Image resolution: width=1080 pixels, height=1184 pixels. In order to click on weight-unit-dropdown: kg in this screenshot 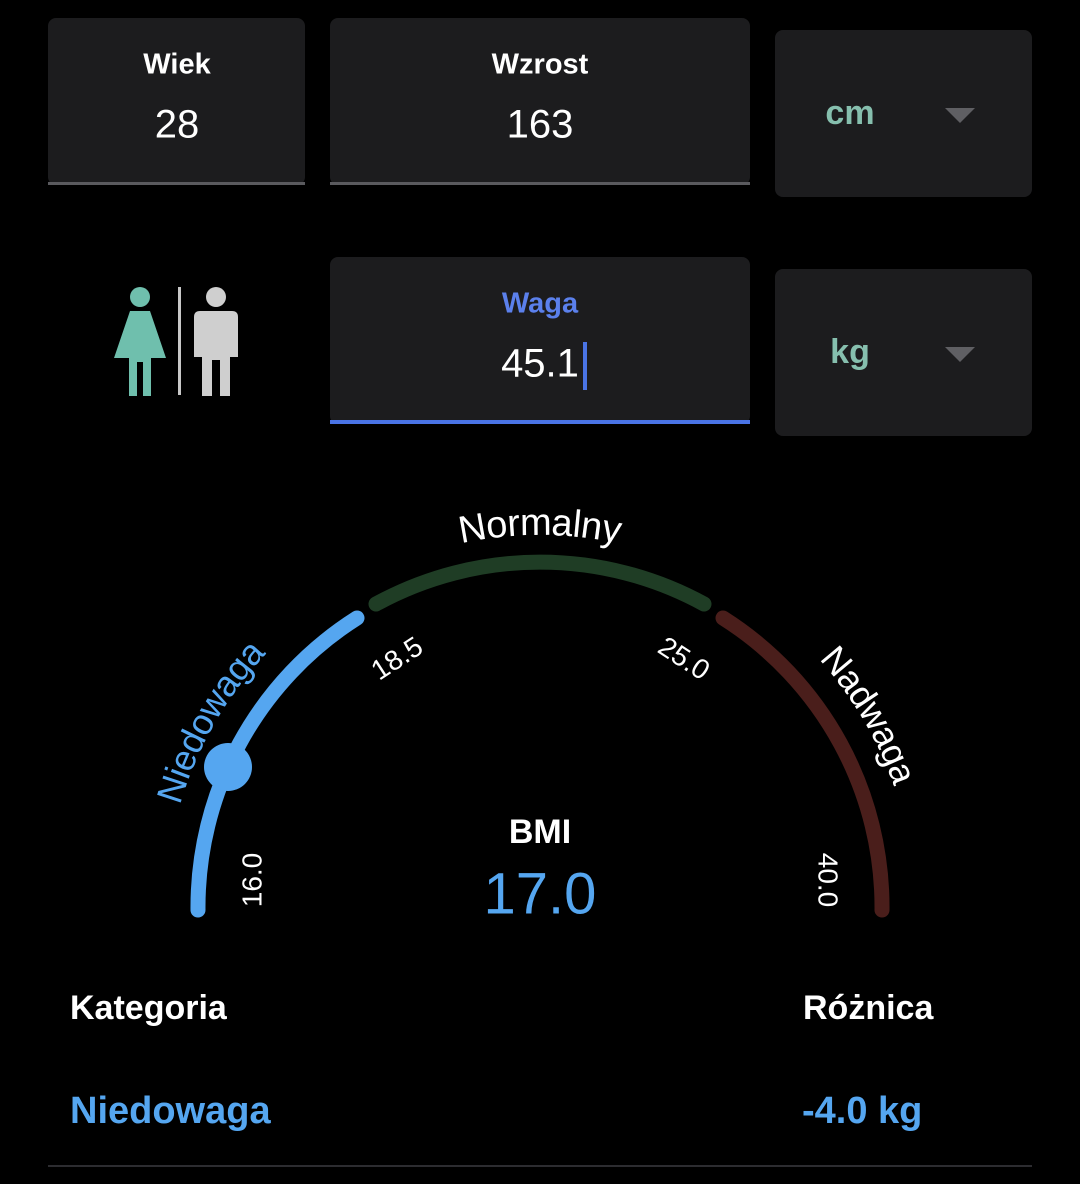, I will do `click(903, 352)`.